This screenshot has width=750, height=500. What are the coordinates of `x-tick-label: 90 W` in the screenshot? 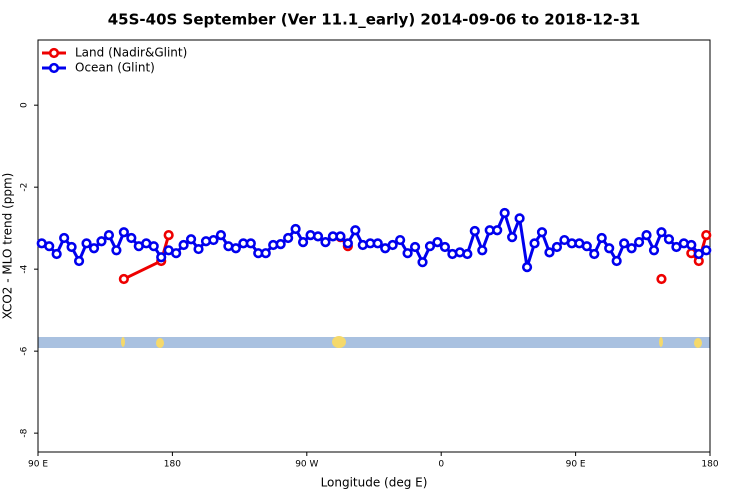 It's located at (306, 465).